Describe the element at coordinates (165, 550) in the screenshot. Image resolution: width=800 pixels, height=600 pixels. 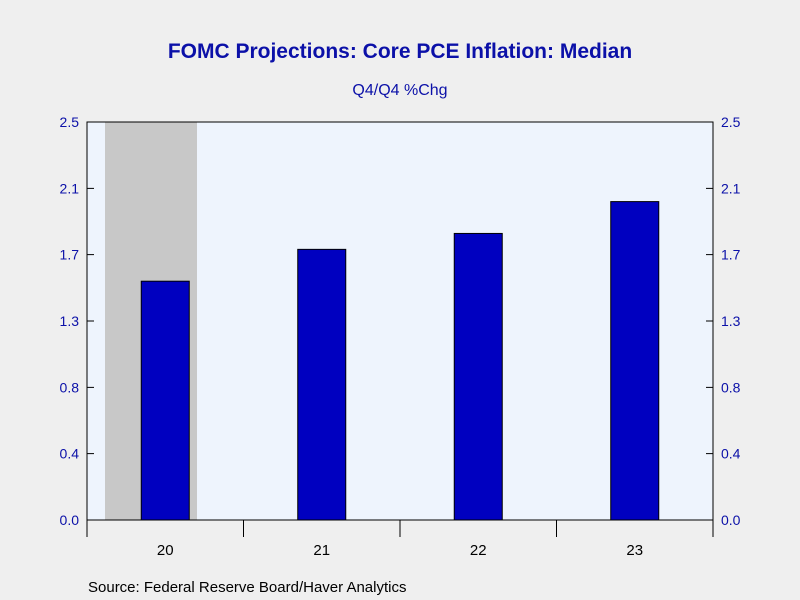
I see `x-tick-label: 20` at that location.